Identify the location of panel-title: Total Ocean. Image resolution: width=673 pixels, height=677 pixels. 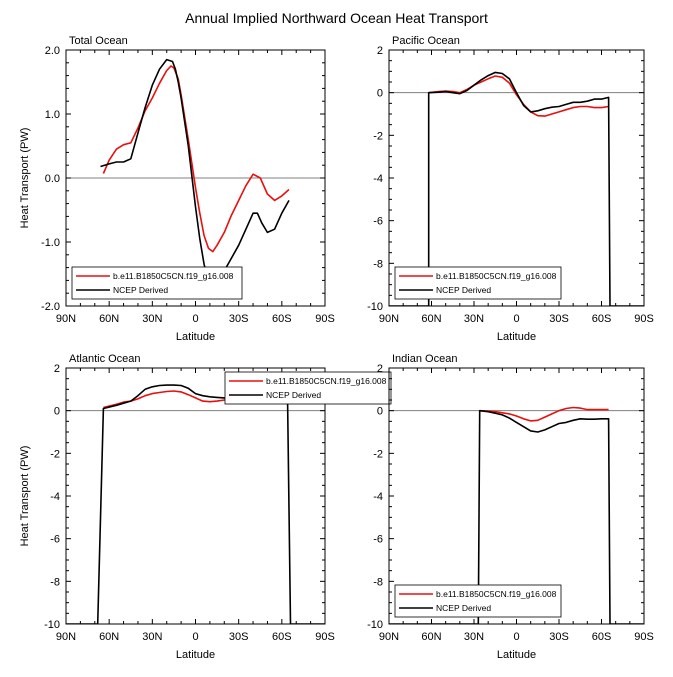
(98, 41).